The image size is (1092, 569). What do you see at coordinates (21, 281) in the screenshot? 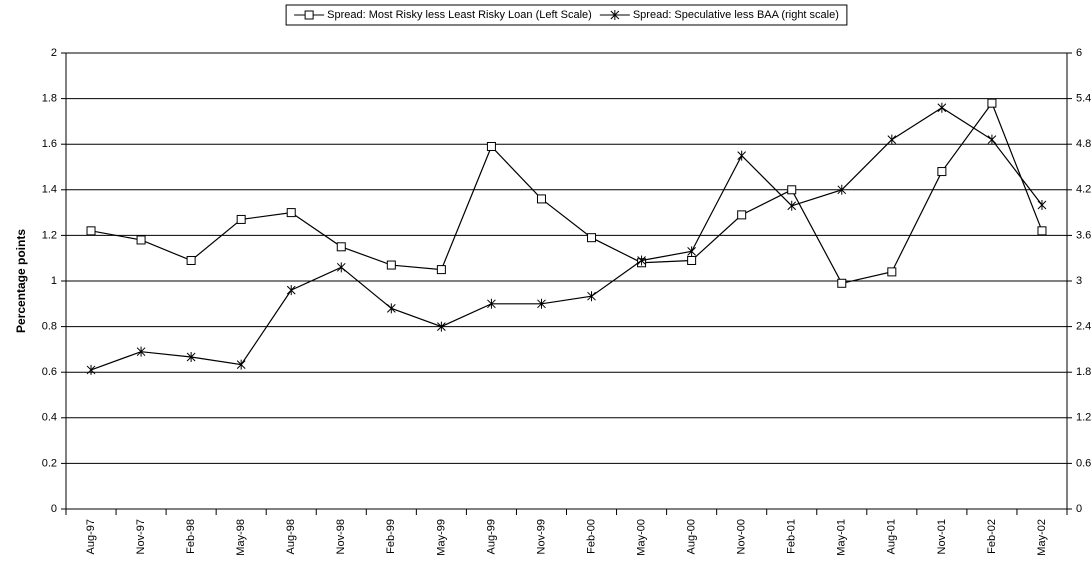
I see `y-axis-label: Percentage points` at bounding box center [21, 281].